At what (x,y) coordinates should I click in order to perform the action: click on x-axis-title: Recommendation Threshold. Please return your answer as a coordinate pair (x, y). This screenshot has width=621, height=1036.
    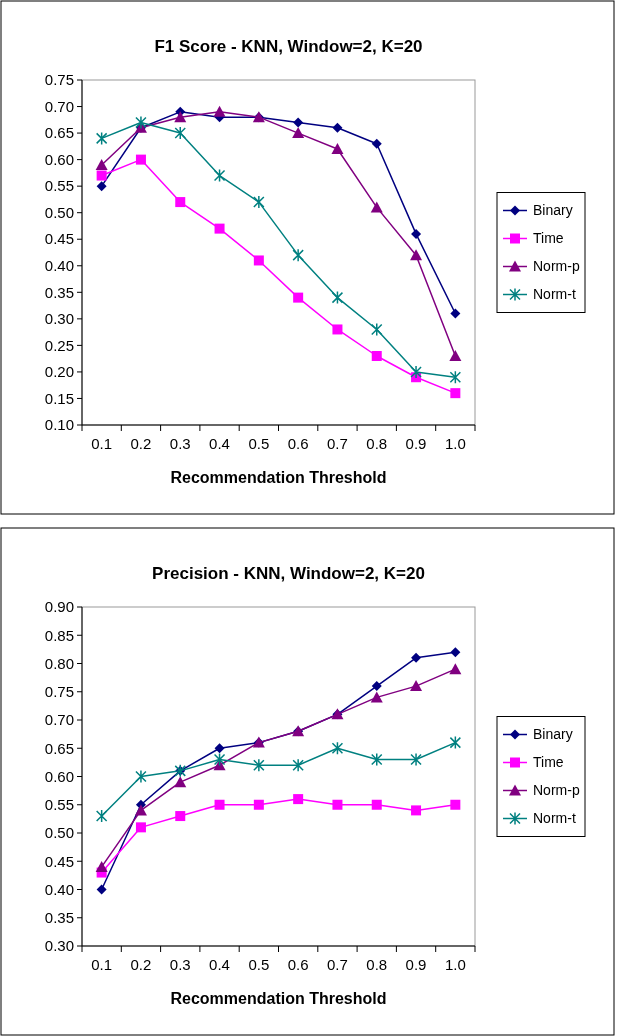
    Looking at the image, I should click on (278, 477).